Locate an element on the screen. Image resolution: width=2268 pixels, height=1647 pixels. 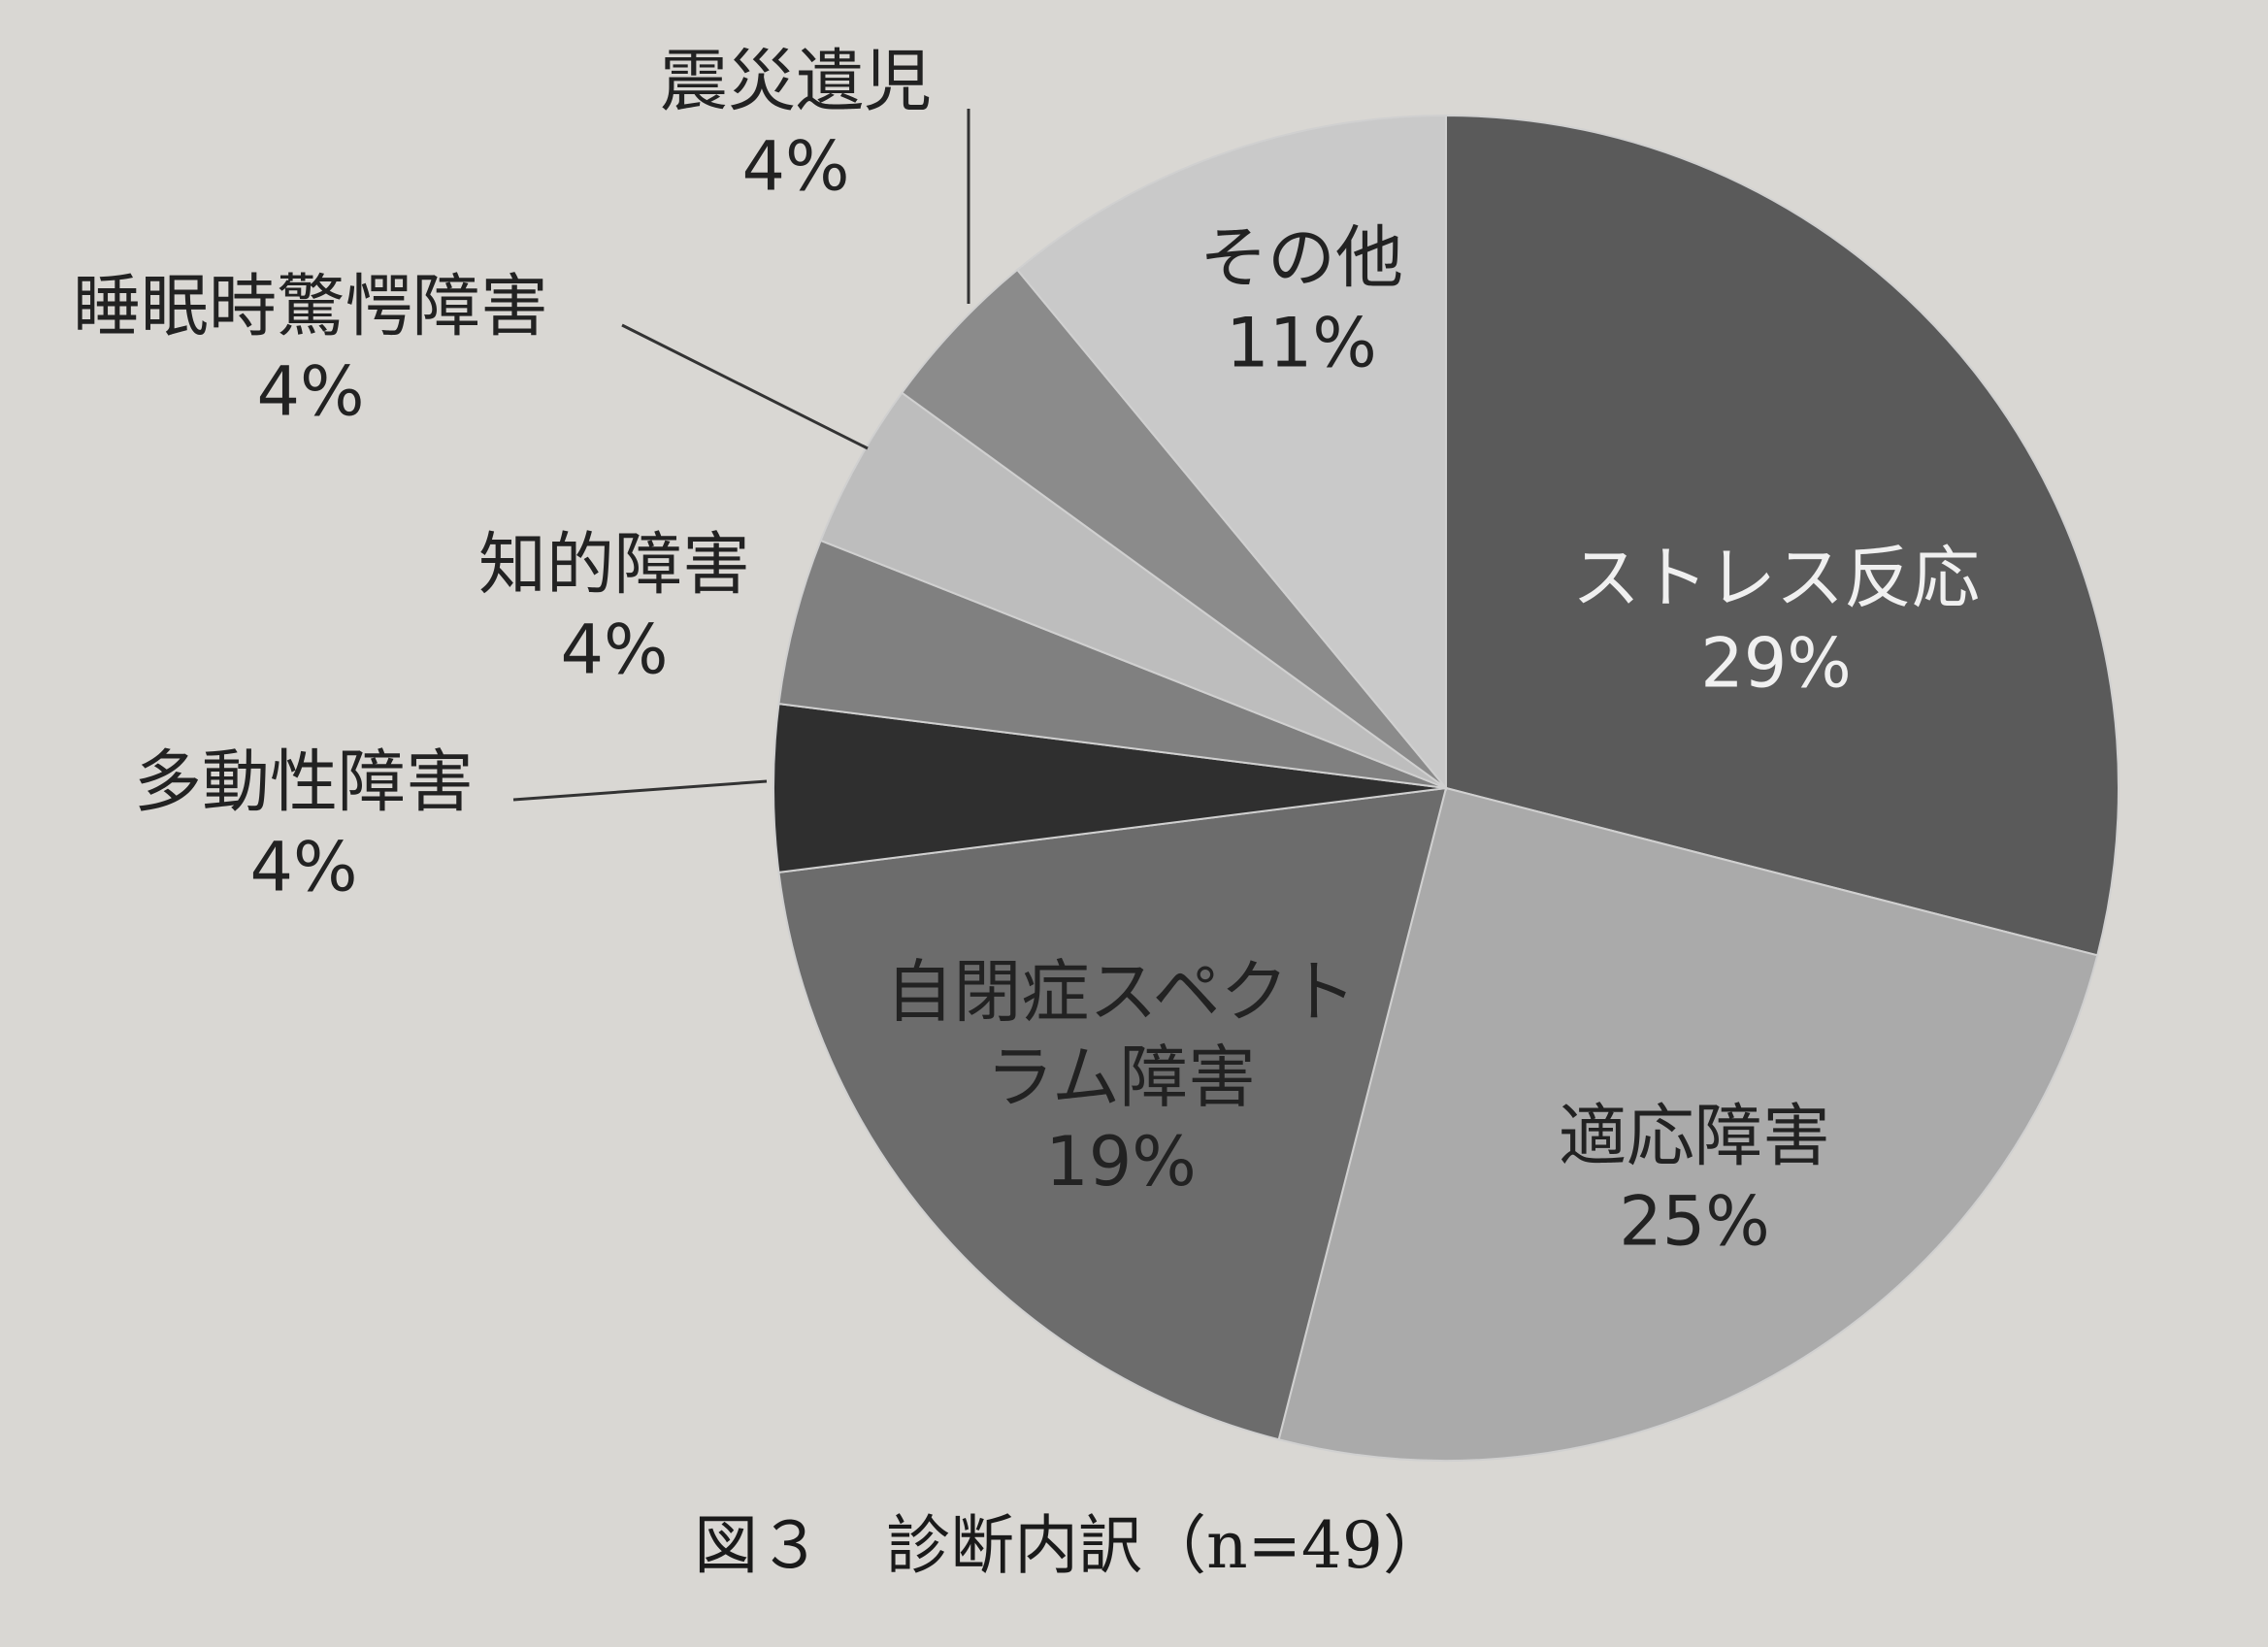
category-label: 多動性障害 is located at coordinates (304, 781).